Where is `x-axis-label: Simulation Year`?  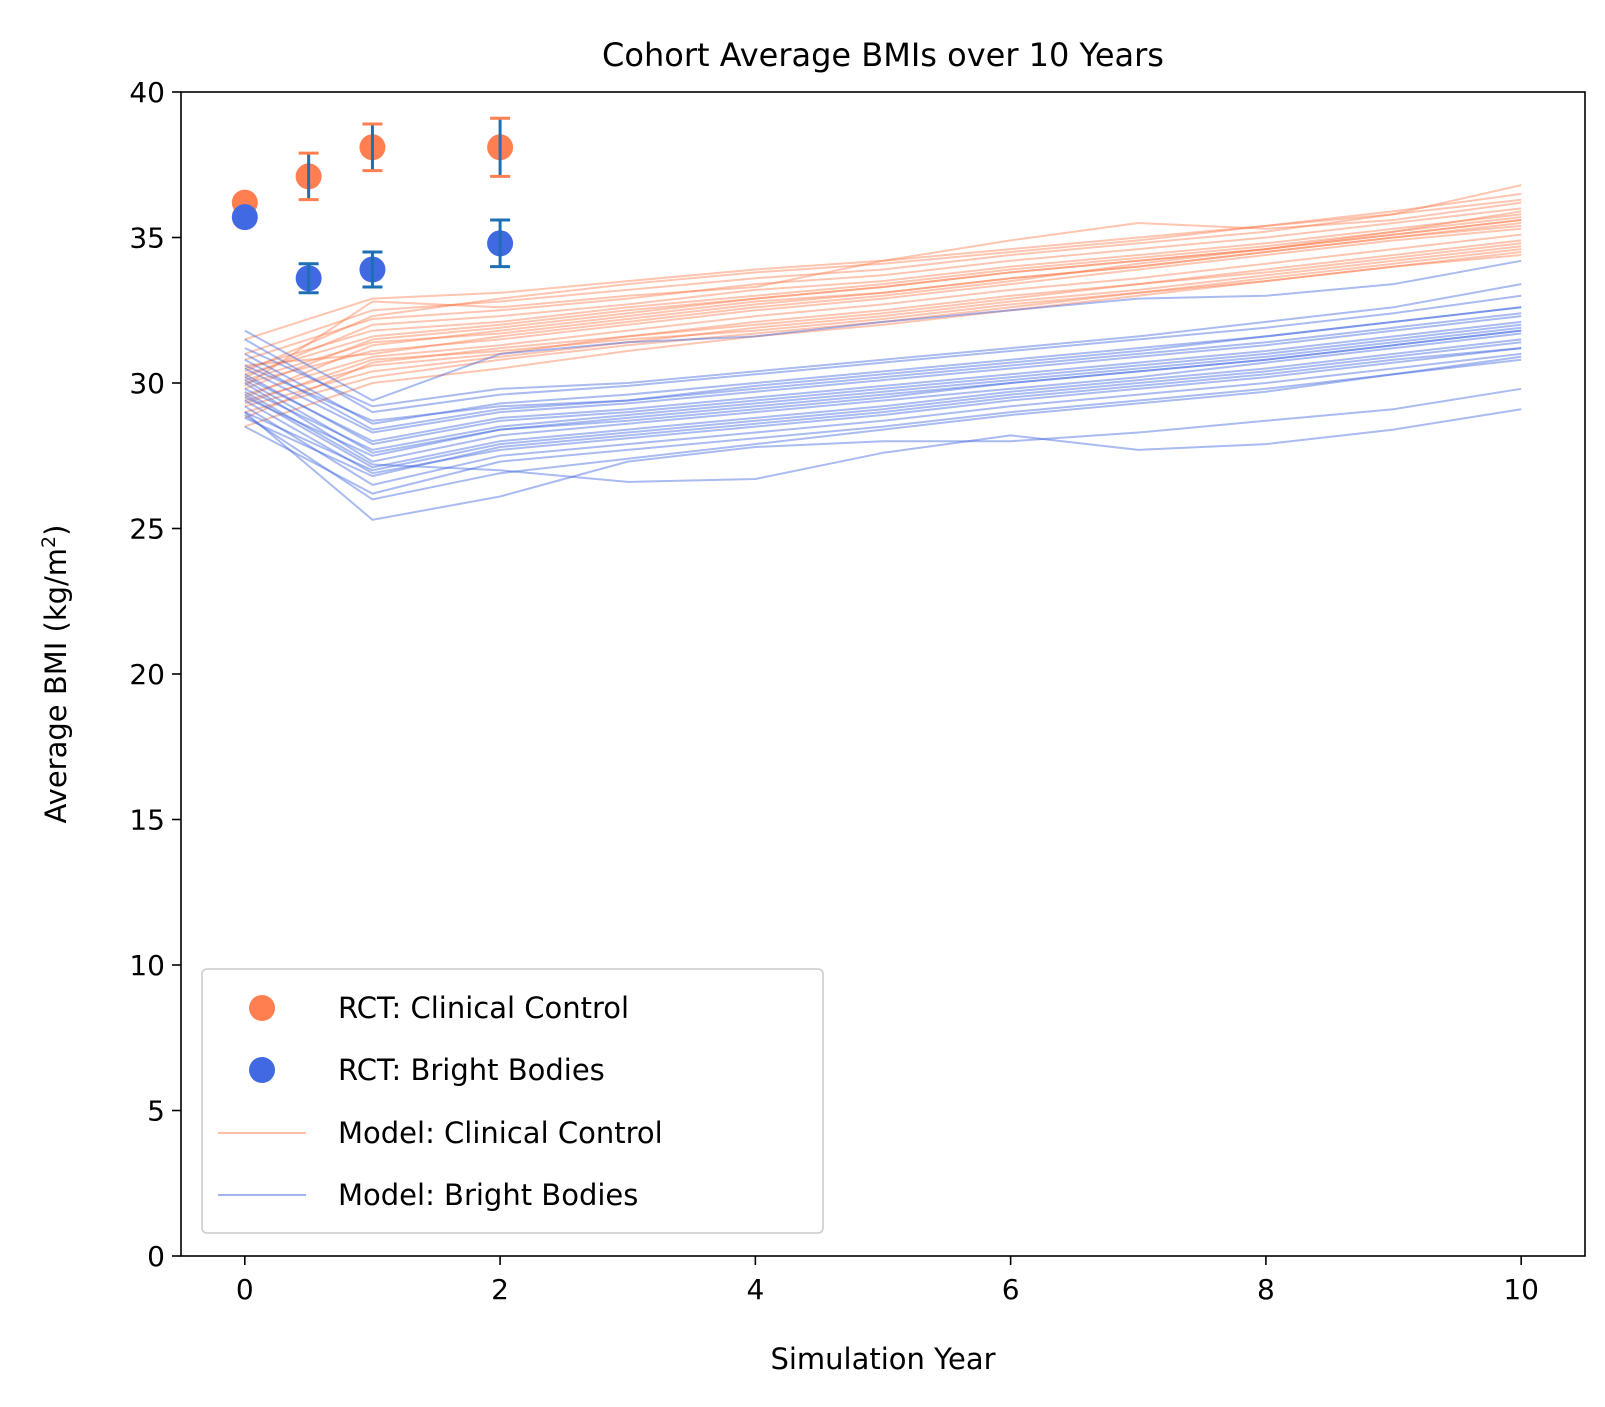
x-axis-label: Simulation Year is located at coordinates (882, 1359).